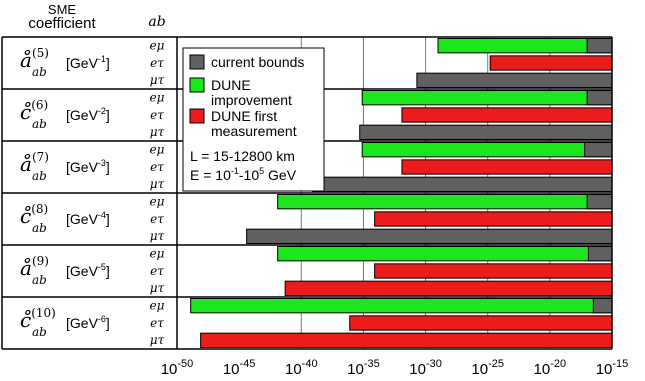 The image size is (645, 381). What do you see at coordinates (231, 85) in the screenshot?
I see `legend-label: DUNE` at bounding box center [231, 85].